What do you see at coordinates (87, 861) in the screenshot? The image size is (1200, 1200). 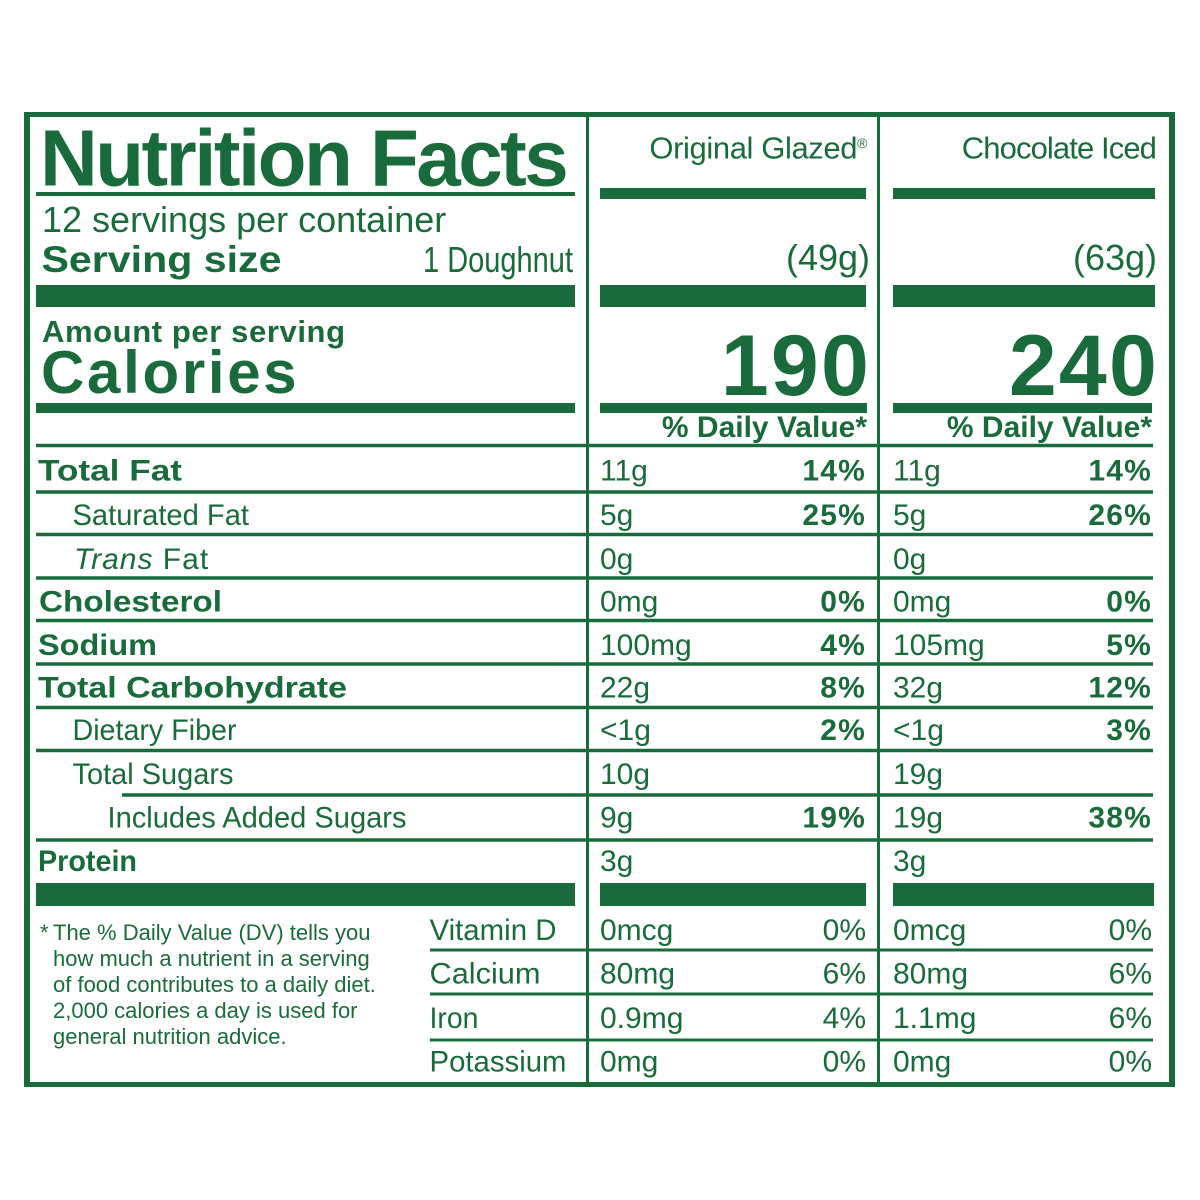 I see `svg-text: Protein` at bounding box center [87, 861].